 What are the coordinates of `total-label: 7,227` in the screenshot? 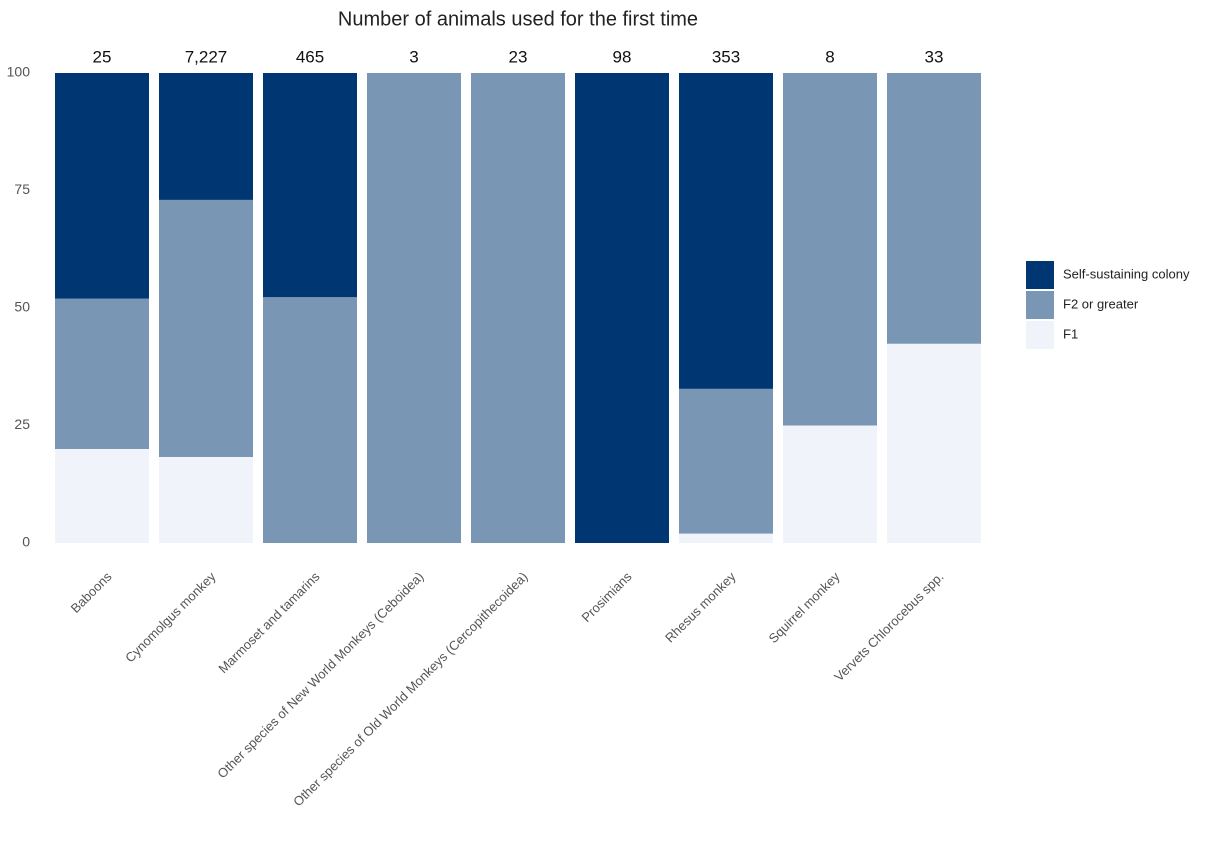 It's located at (206, 56).